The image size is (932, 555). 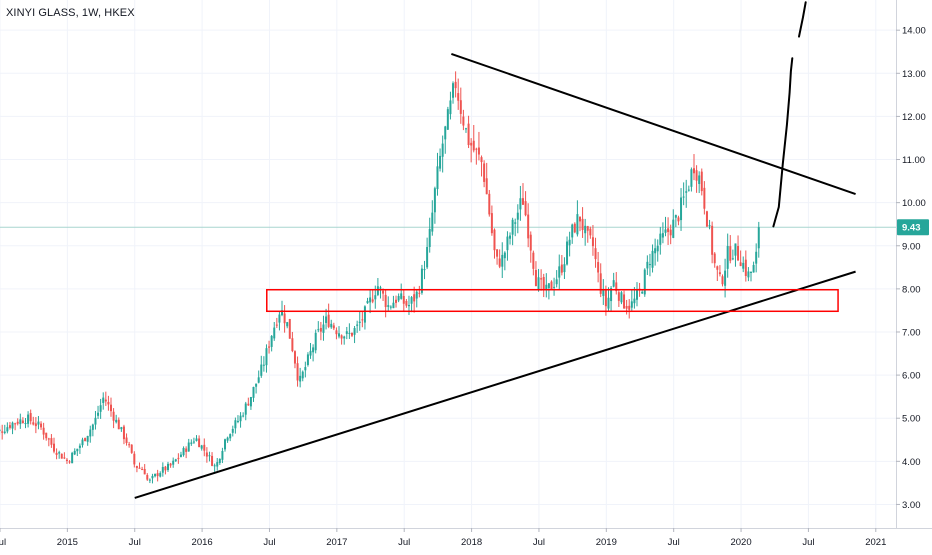 What do you see at coordinates (914, 117) in the screenshot?
I see `y-tick-label: 12.00` at bounding box center [914, 117].